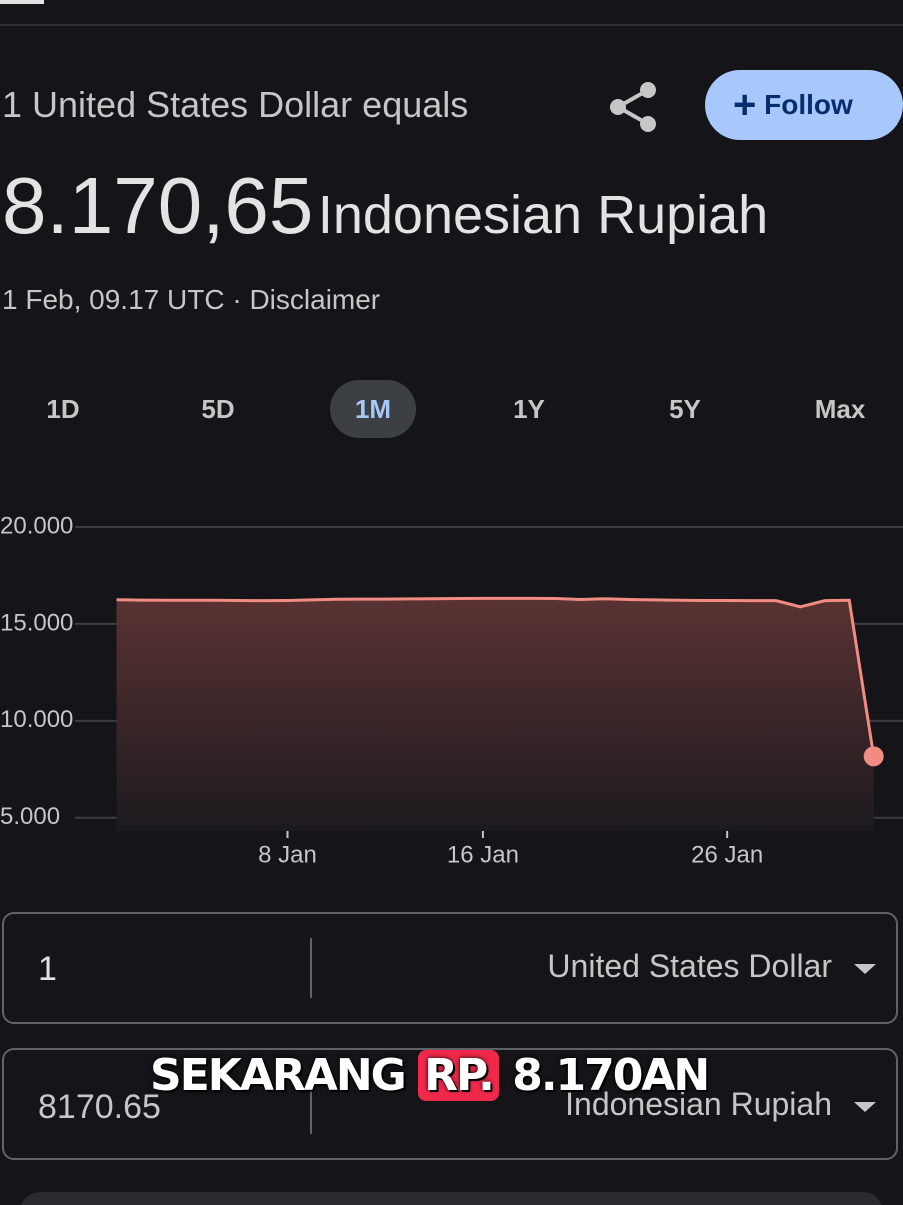  Describe the element at coordinates (633, 107) in the screenshot. I see `share-icon` at that location.